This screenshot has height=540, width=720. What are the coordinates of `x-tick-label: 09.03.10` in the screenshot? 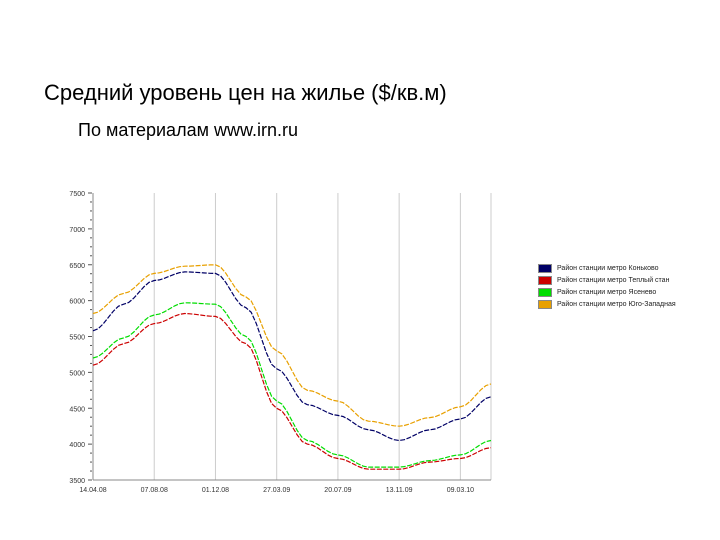 It's located at (460, 490).